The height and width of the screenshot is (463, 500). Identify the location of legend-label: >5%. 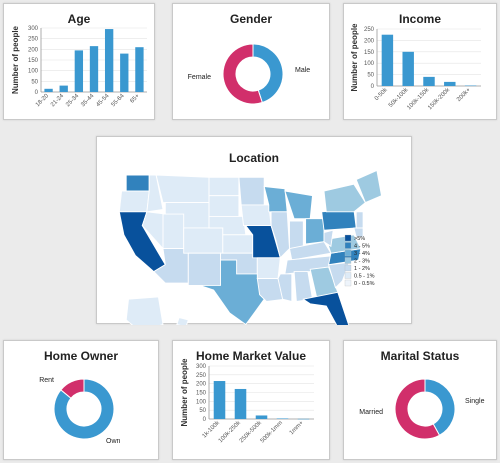
(359, 239).